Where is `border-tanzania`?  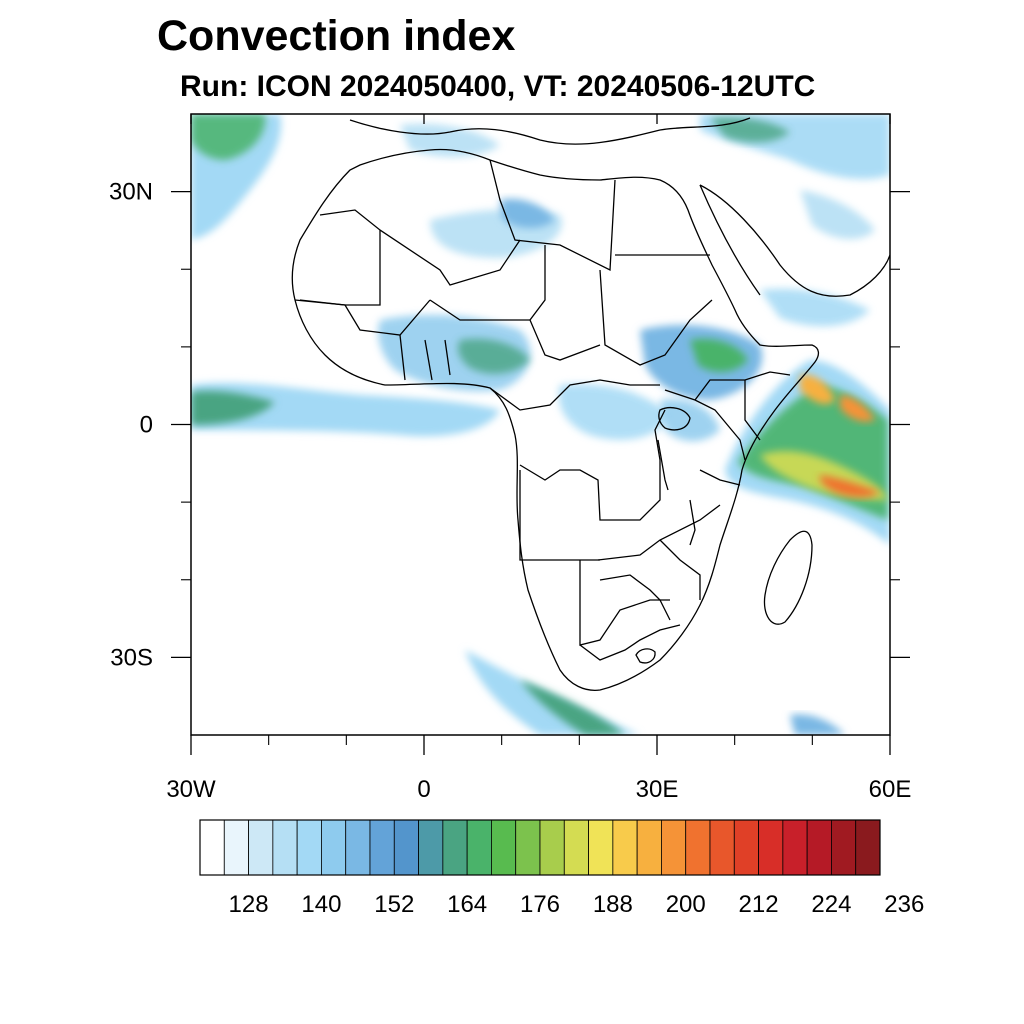
border-tanzania is located at coordinates (720, 477).